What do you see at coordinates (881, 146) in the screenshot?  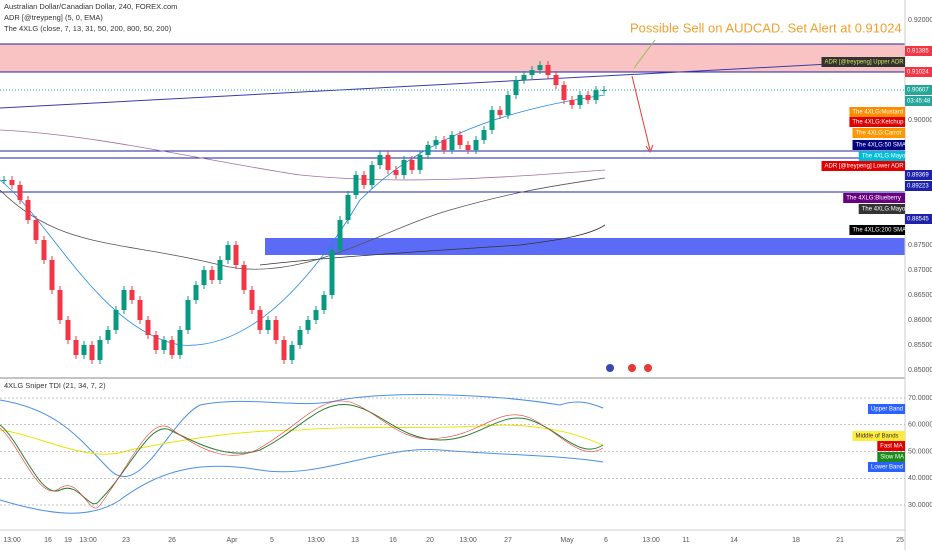 I see `indicator-label: The 4XLG:50 SMA` at bounding box center [881, 146].